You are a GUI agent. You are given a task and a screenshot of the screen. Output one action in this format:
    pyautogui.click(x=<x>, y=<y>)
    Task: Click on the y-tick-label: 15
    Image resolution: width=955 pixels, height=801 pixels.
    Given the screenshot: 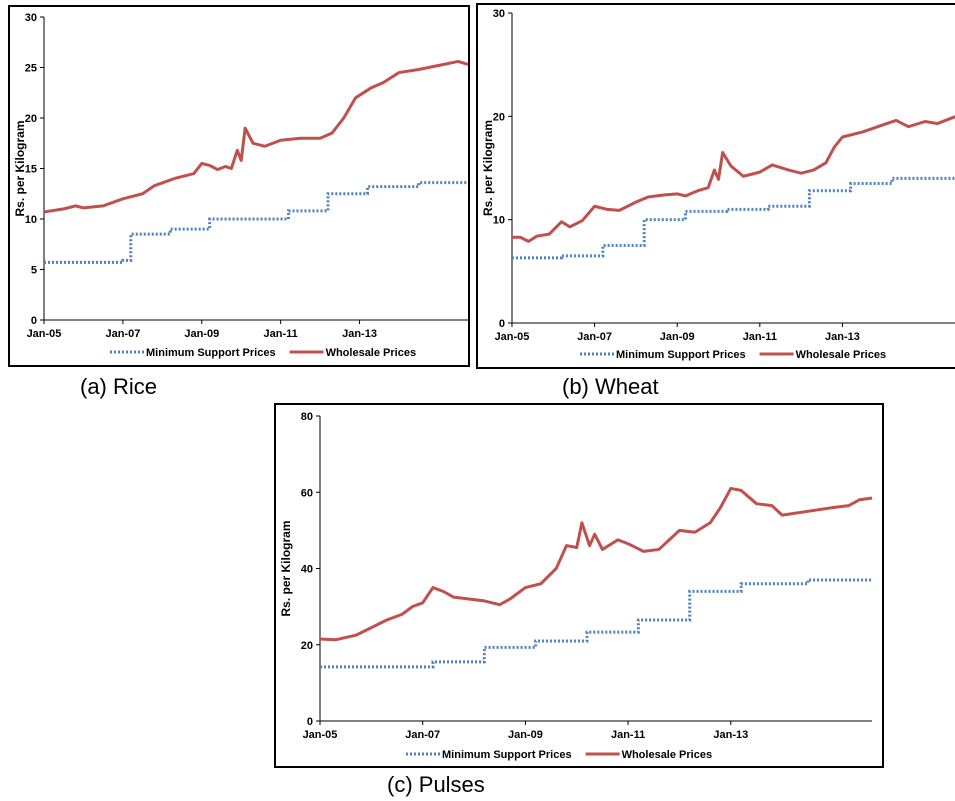 What is the action you would take?
    pyautogui.click(x=31, y=170)
    